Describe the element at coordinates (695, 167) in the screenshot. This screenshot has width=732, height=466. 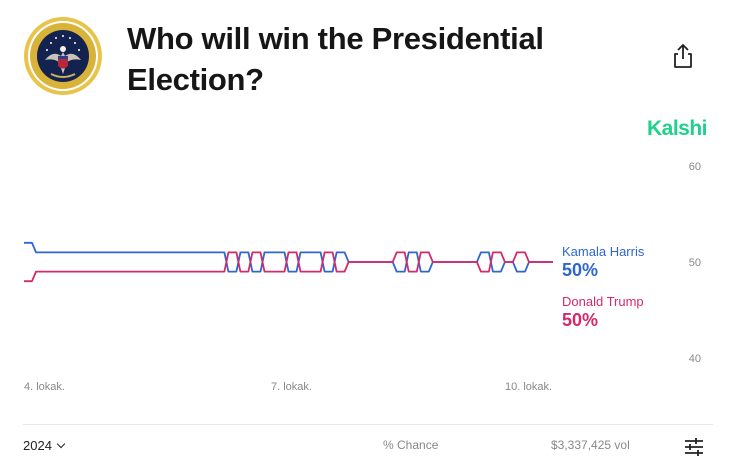
I see `y-tick-label: 60` at that location.